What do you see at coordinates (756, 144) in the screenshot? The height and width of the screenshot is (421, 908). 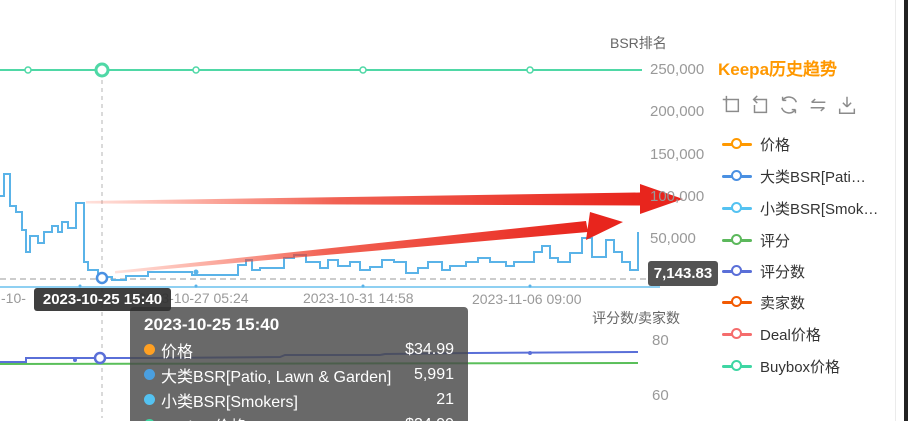 I see `legend-item-price: 价格` at bounding box center [756, 144].